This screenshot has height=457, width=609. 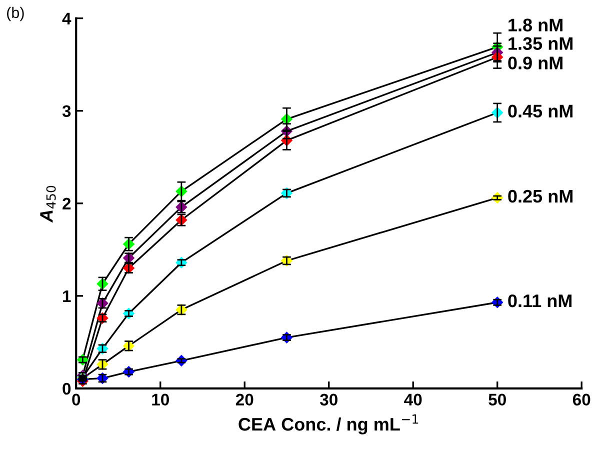 I want to click on series-label: 0.25 nM, so click(x=540, y=196).